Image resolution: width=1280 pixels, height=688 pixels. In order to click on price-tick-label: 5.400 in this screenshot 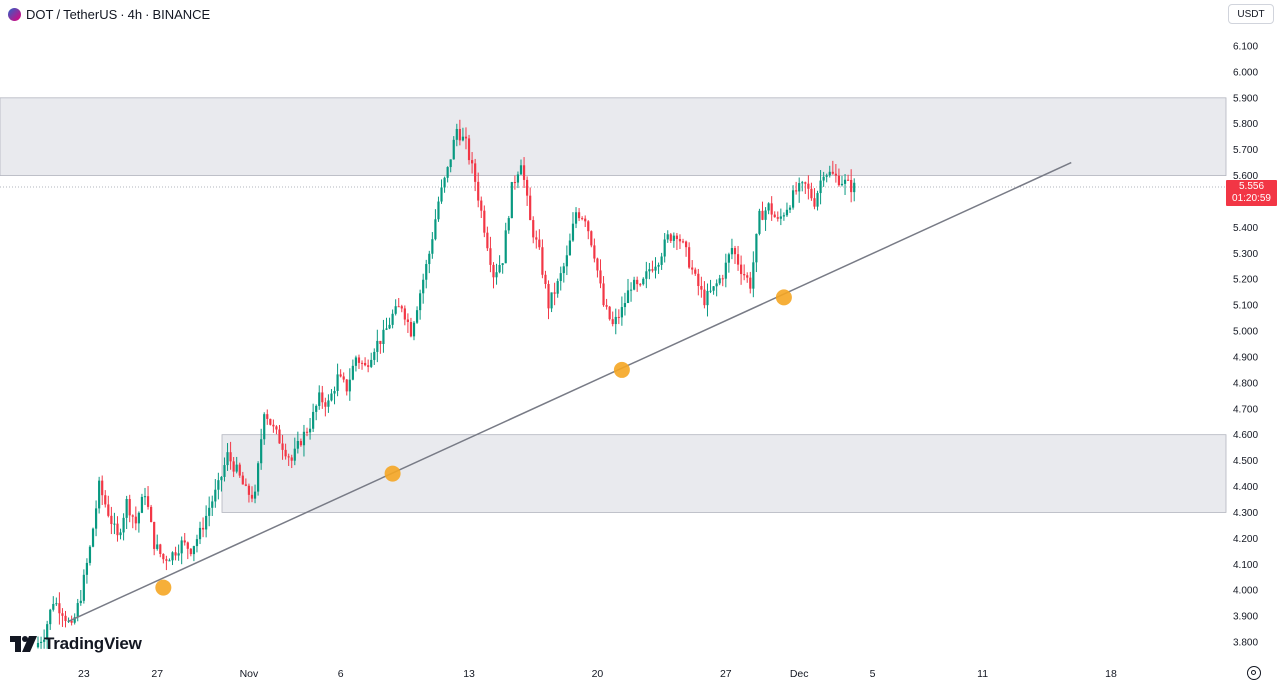, I will do `click(1245, 228)`.